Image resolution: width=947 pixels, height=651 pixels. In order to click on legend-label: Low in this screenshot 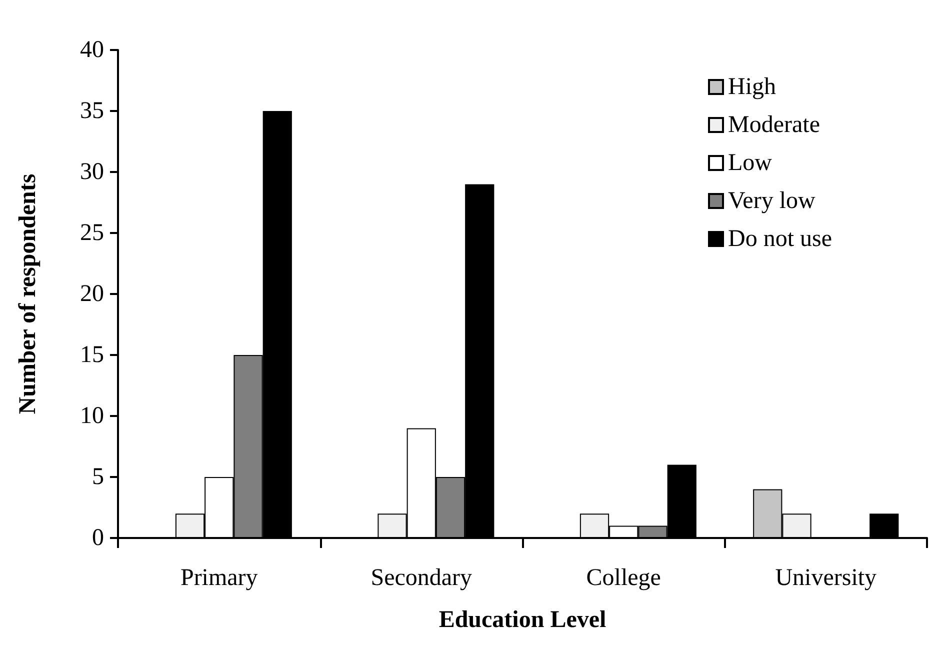, I will do `click(750, 163)`.